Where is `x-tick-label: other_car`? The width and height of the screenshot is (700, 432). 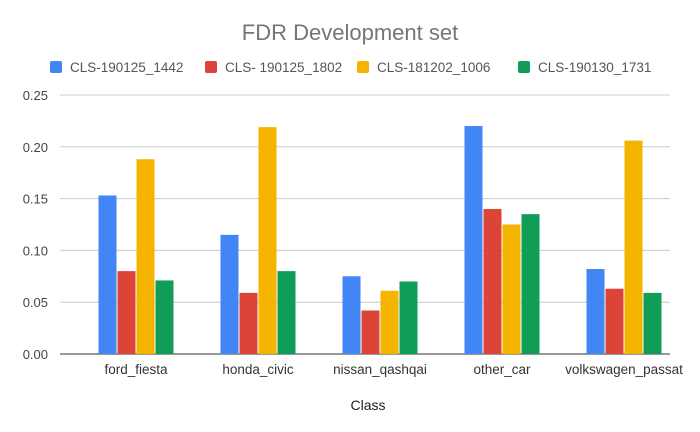 x-tick-label: other_car is located at coordinates (502, 369).